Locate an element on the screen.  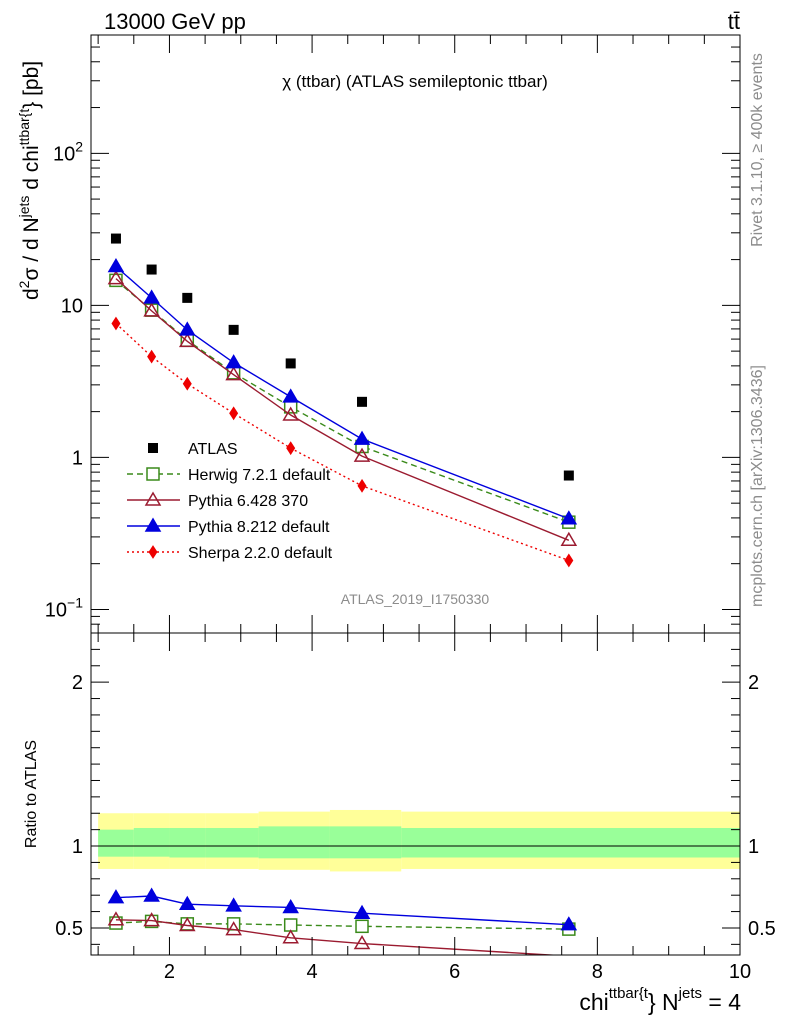
header-left: 13000 GeV pp is located at coordinates (175, 21).